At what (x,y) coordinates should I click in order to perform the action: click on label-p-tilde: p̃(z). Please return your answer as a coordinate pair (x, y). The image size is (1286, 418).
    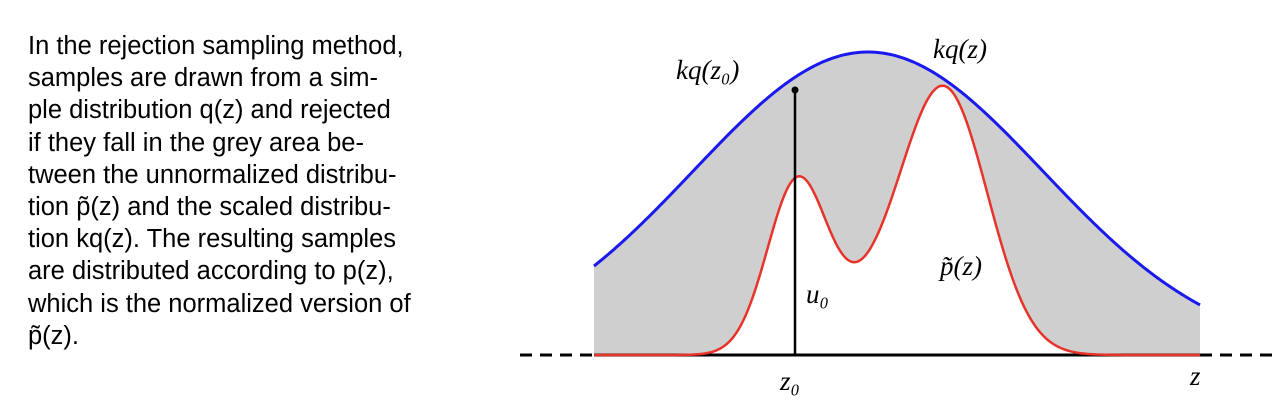
    Looking at the image, I should click on (960, 266).